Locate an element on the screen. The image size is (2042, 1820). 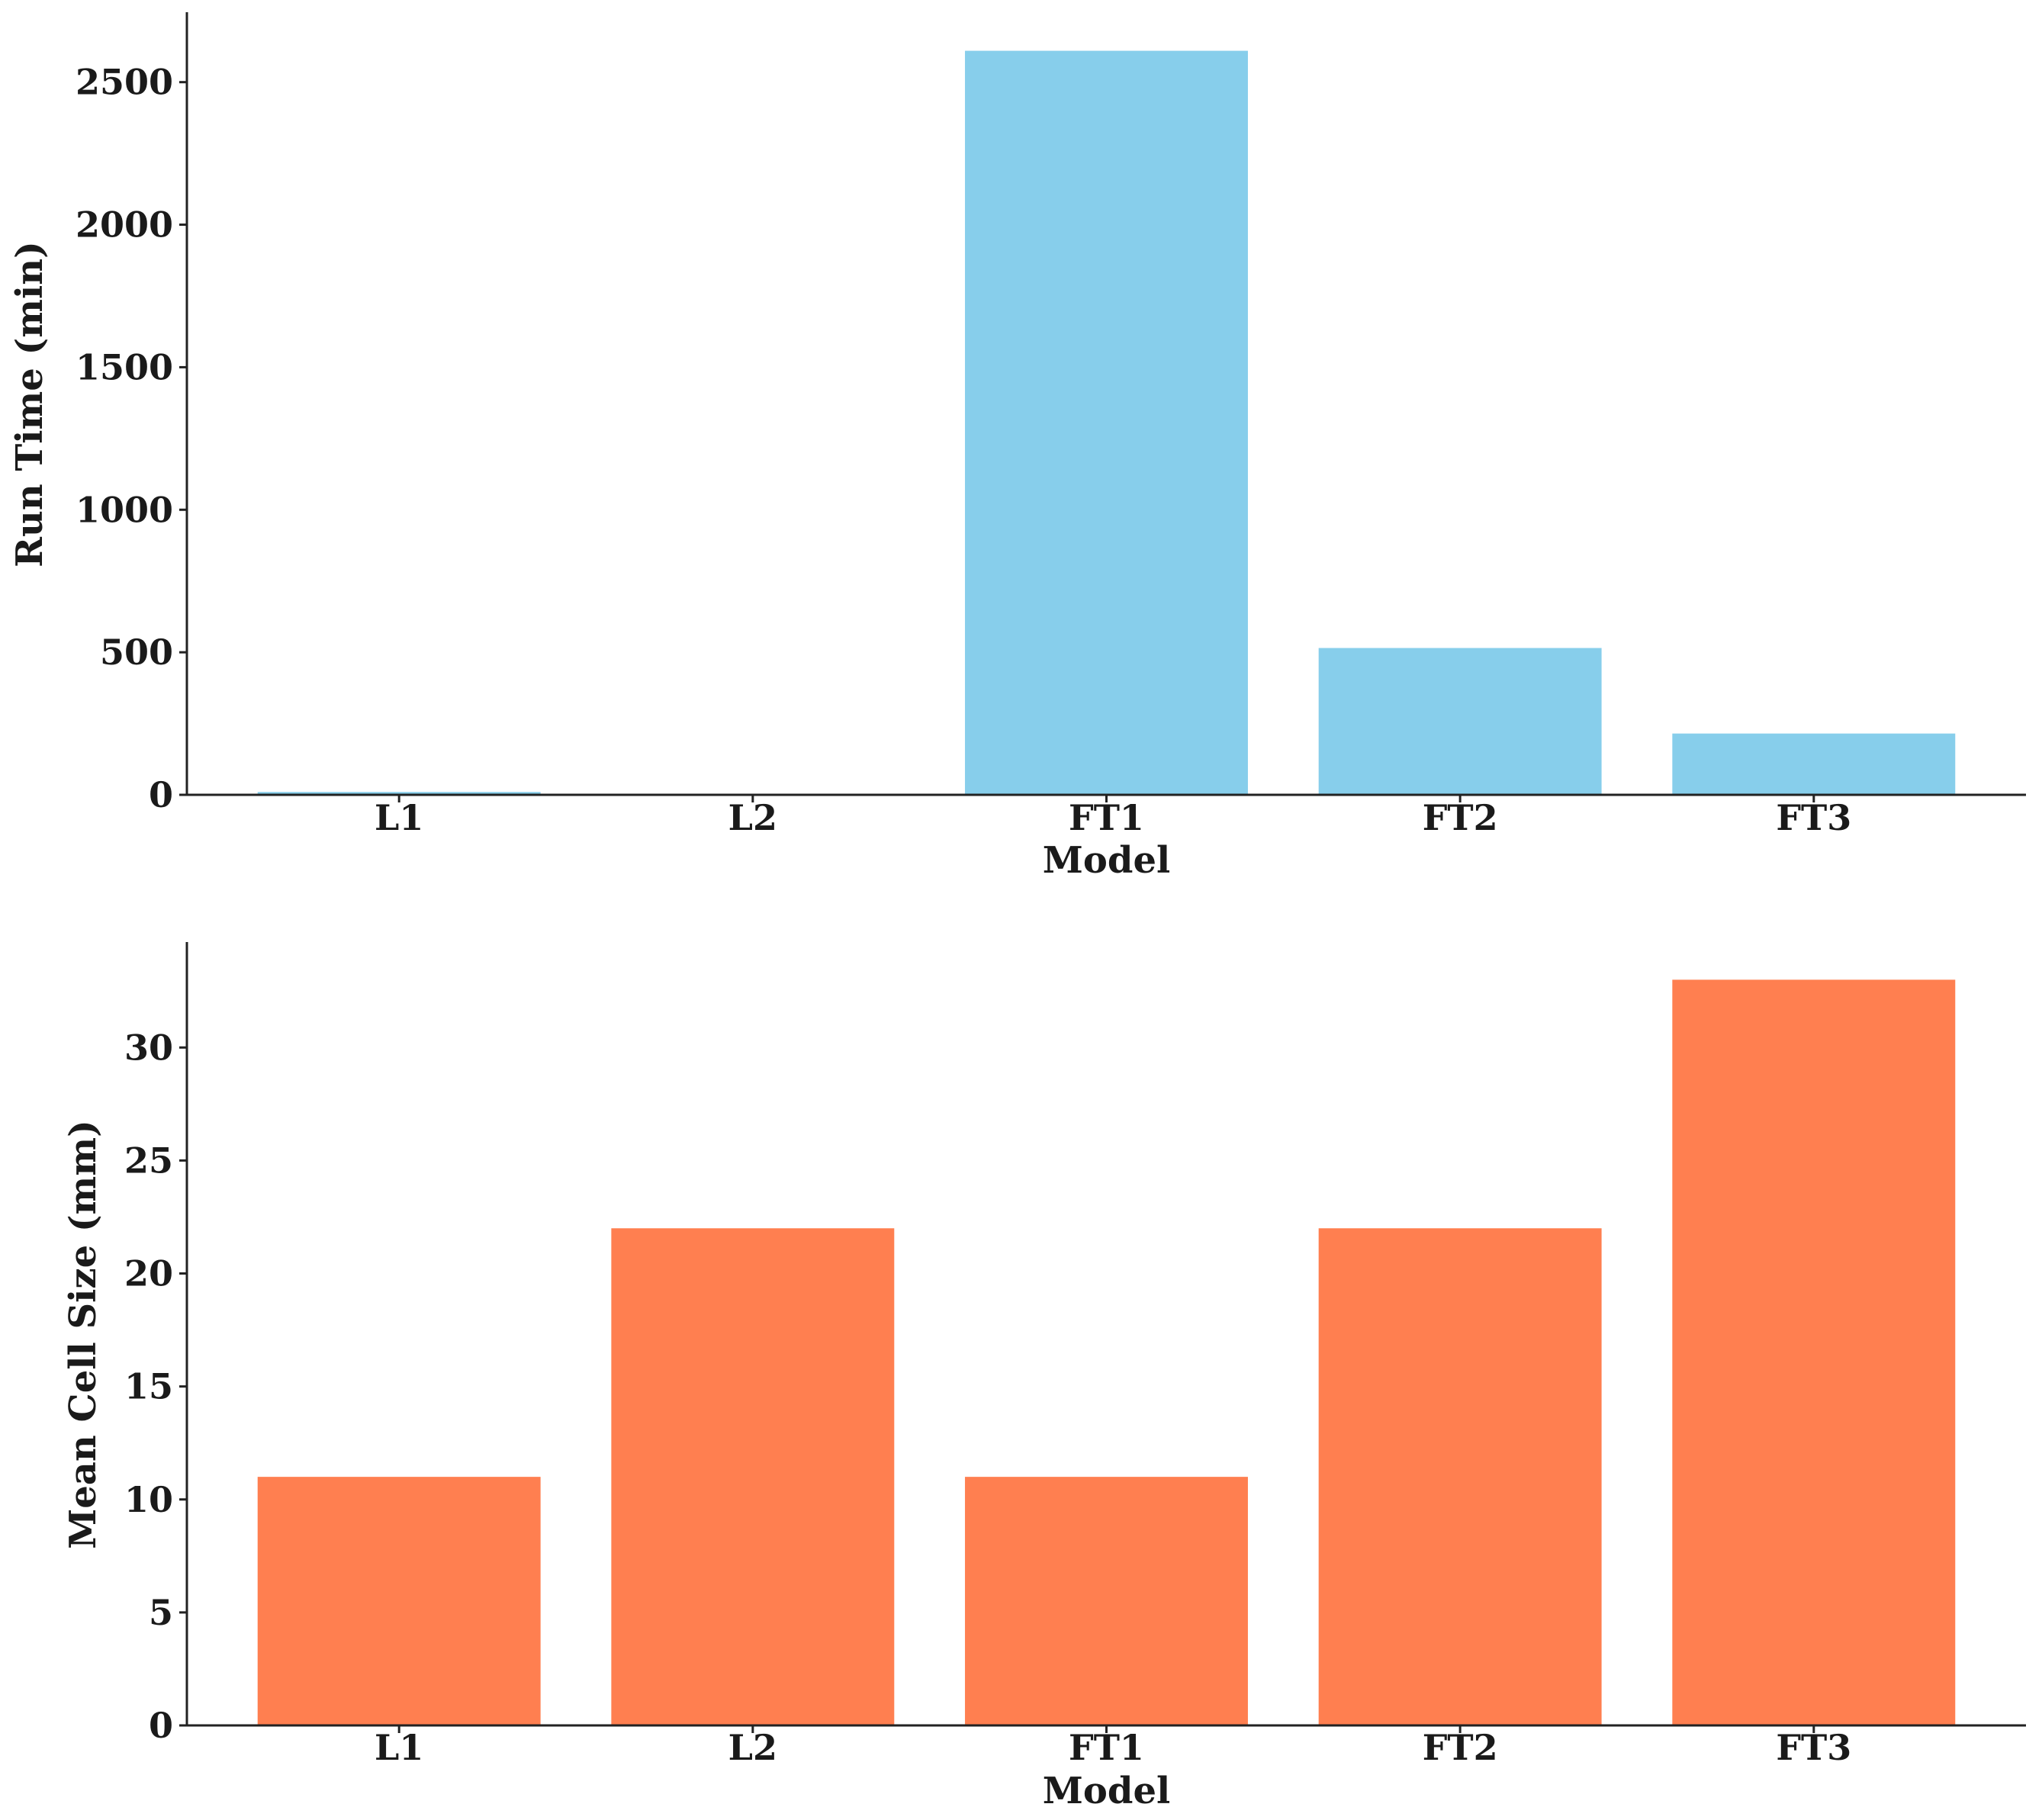
y-tick-label: 25 is located at coordinates (148, 1160).